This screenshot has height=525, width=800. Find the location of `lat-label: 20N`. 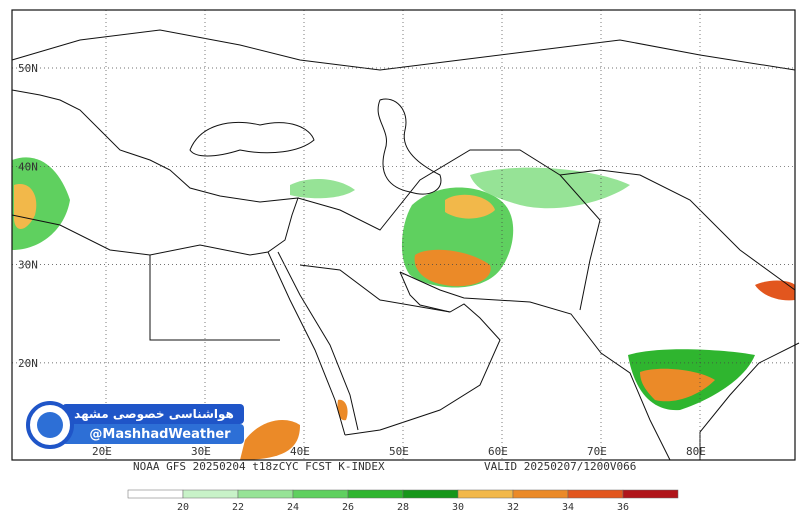

lat-label: 20N is located at coordinates (28, 363).